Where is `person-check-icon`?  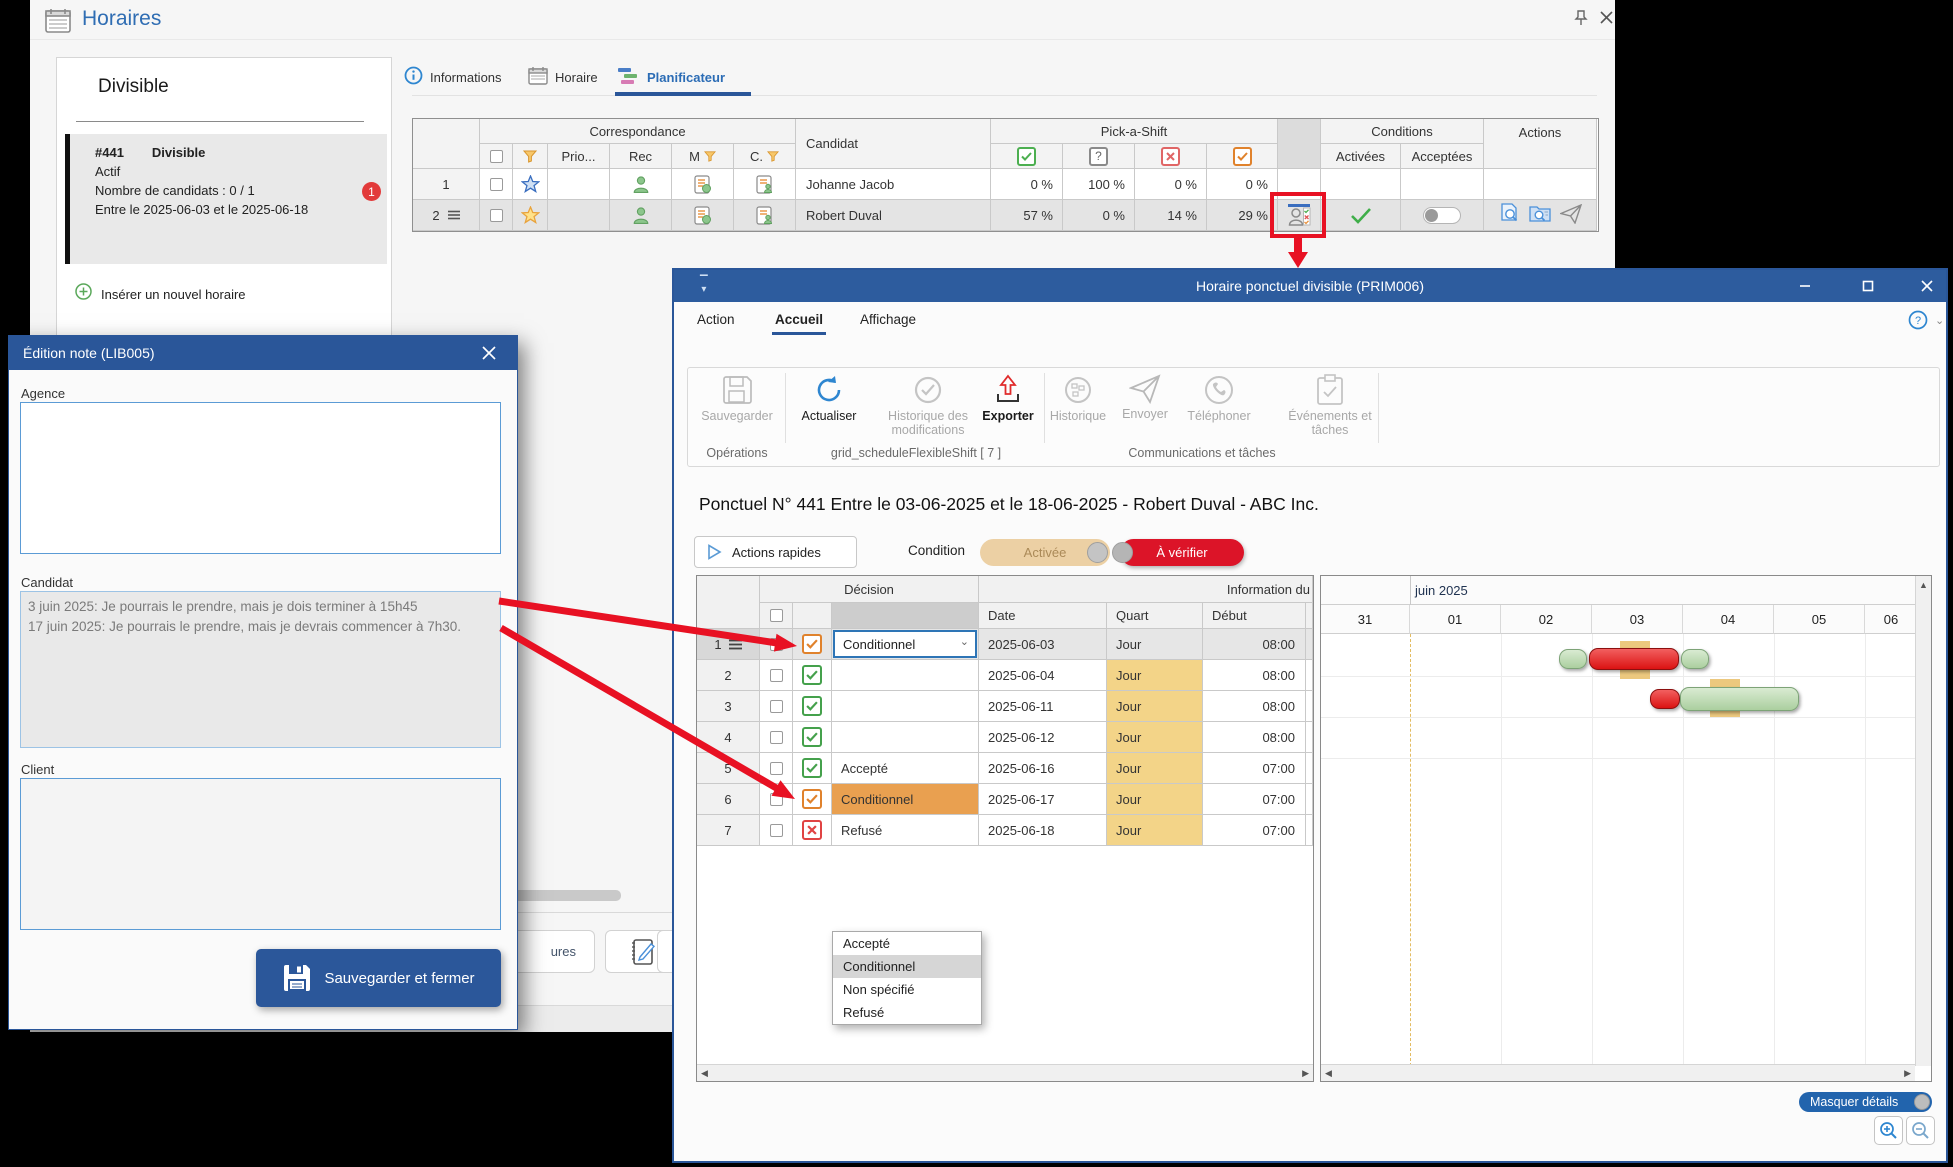
person-check-icon is located at coordinates (1299, 215).